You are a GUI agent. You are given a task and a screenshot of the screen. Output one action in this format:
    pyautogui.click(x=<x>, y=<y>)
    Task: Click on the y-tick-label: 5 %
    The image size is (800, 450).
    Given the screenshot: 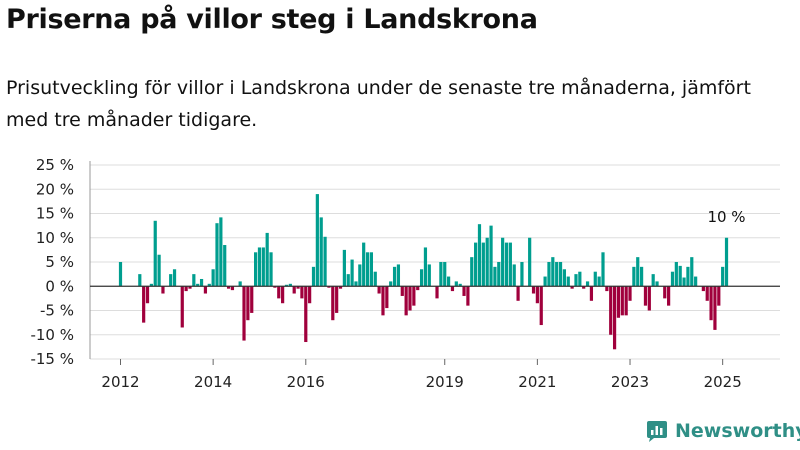 What is the action you would take?
    pyautogui.click(x=59, y=262)
    